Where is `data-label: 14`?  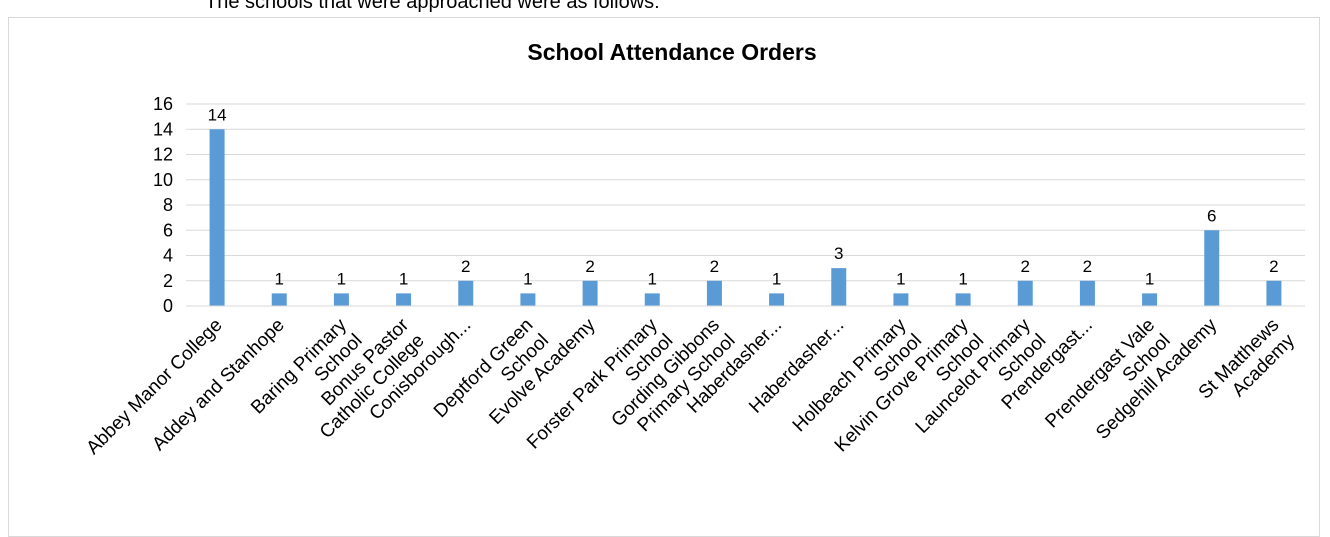
data-label: 14 is located at coordinates (217, 114).